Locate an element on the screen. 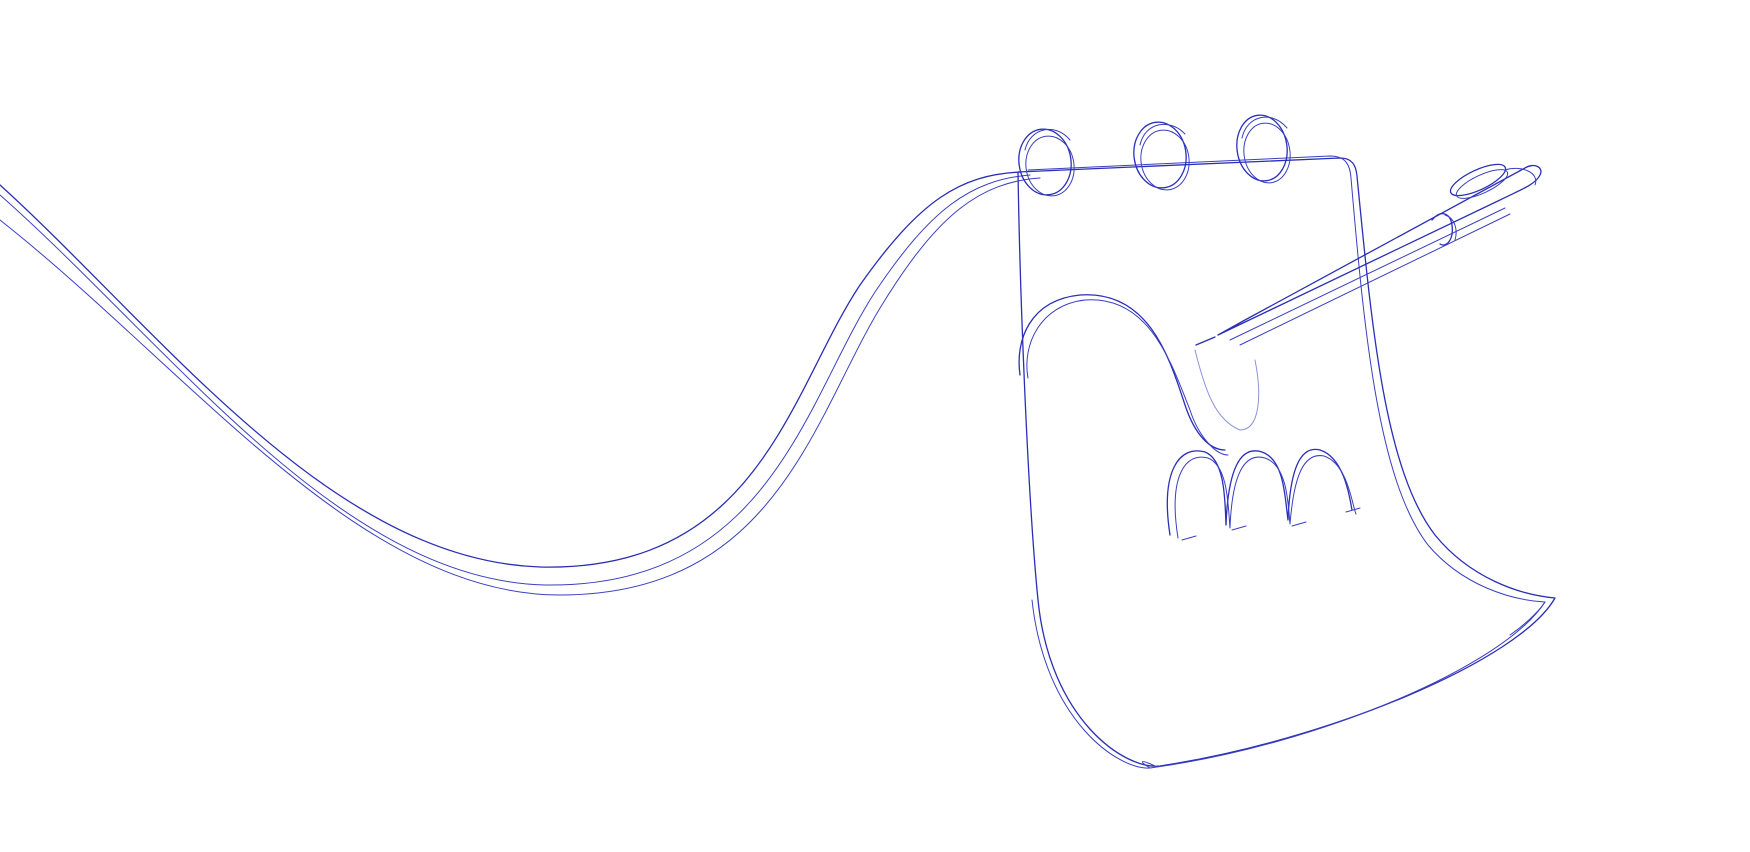  letter-squiggle is located at coordinates (1263, 494).